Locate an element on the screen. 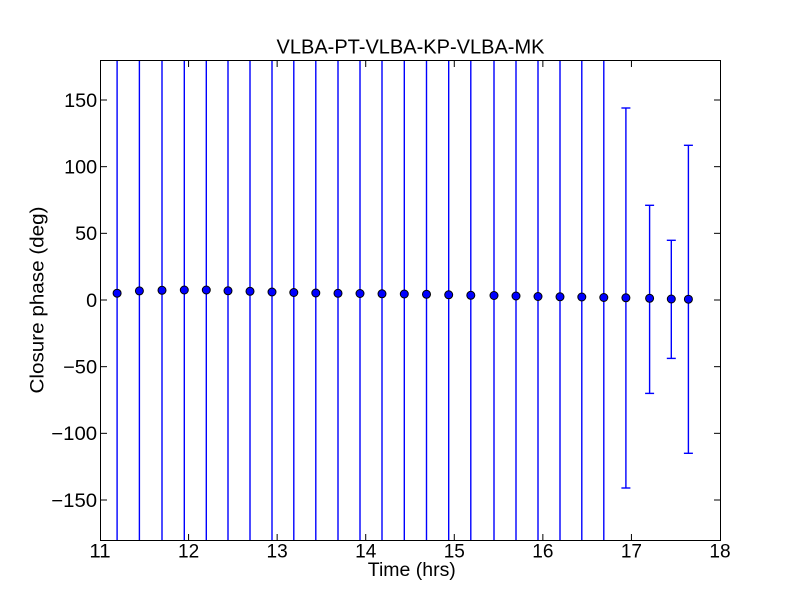 Image resolution: width=800 pixels, height=600 pixels. svg-text: −100 is located at coordinates (74, 434).